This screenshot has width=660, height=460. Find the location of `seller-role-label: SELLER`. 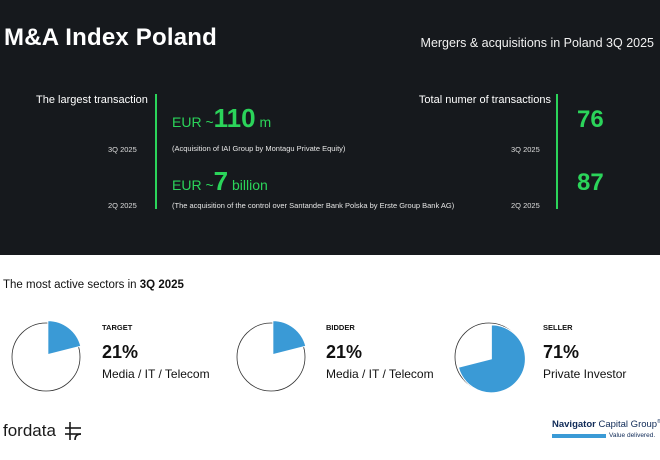

seller-role-label: SELLER is located at coordinates (558, 327).